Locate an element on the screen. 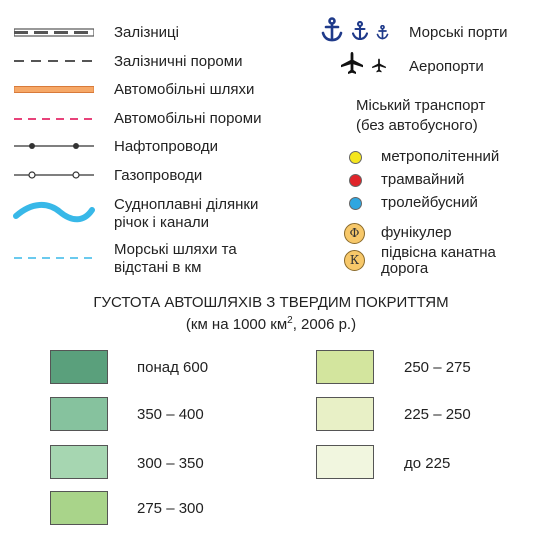  sea-route-symbol is located at coordinates (54, 258).